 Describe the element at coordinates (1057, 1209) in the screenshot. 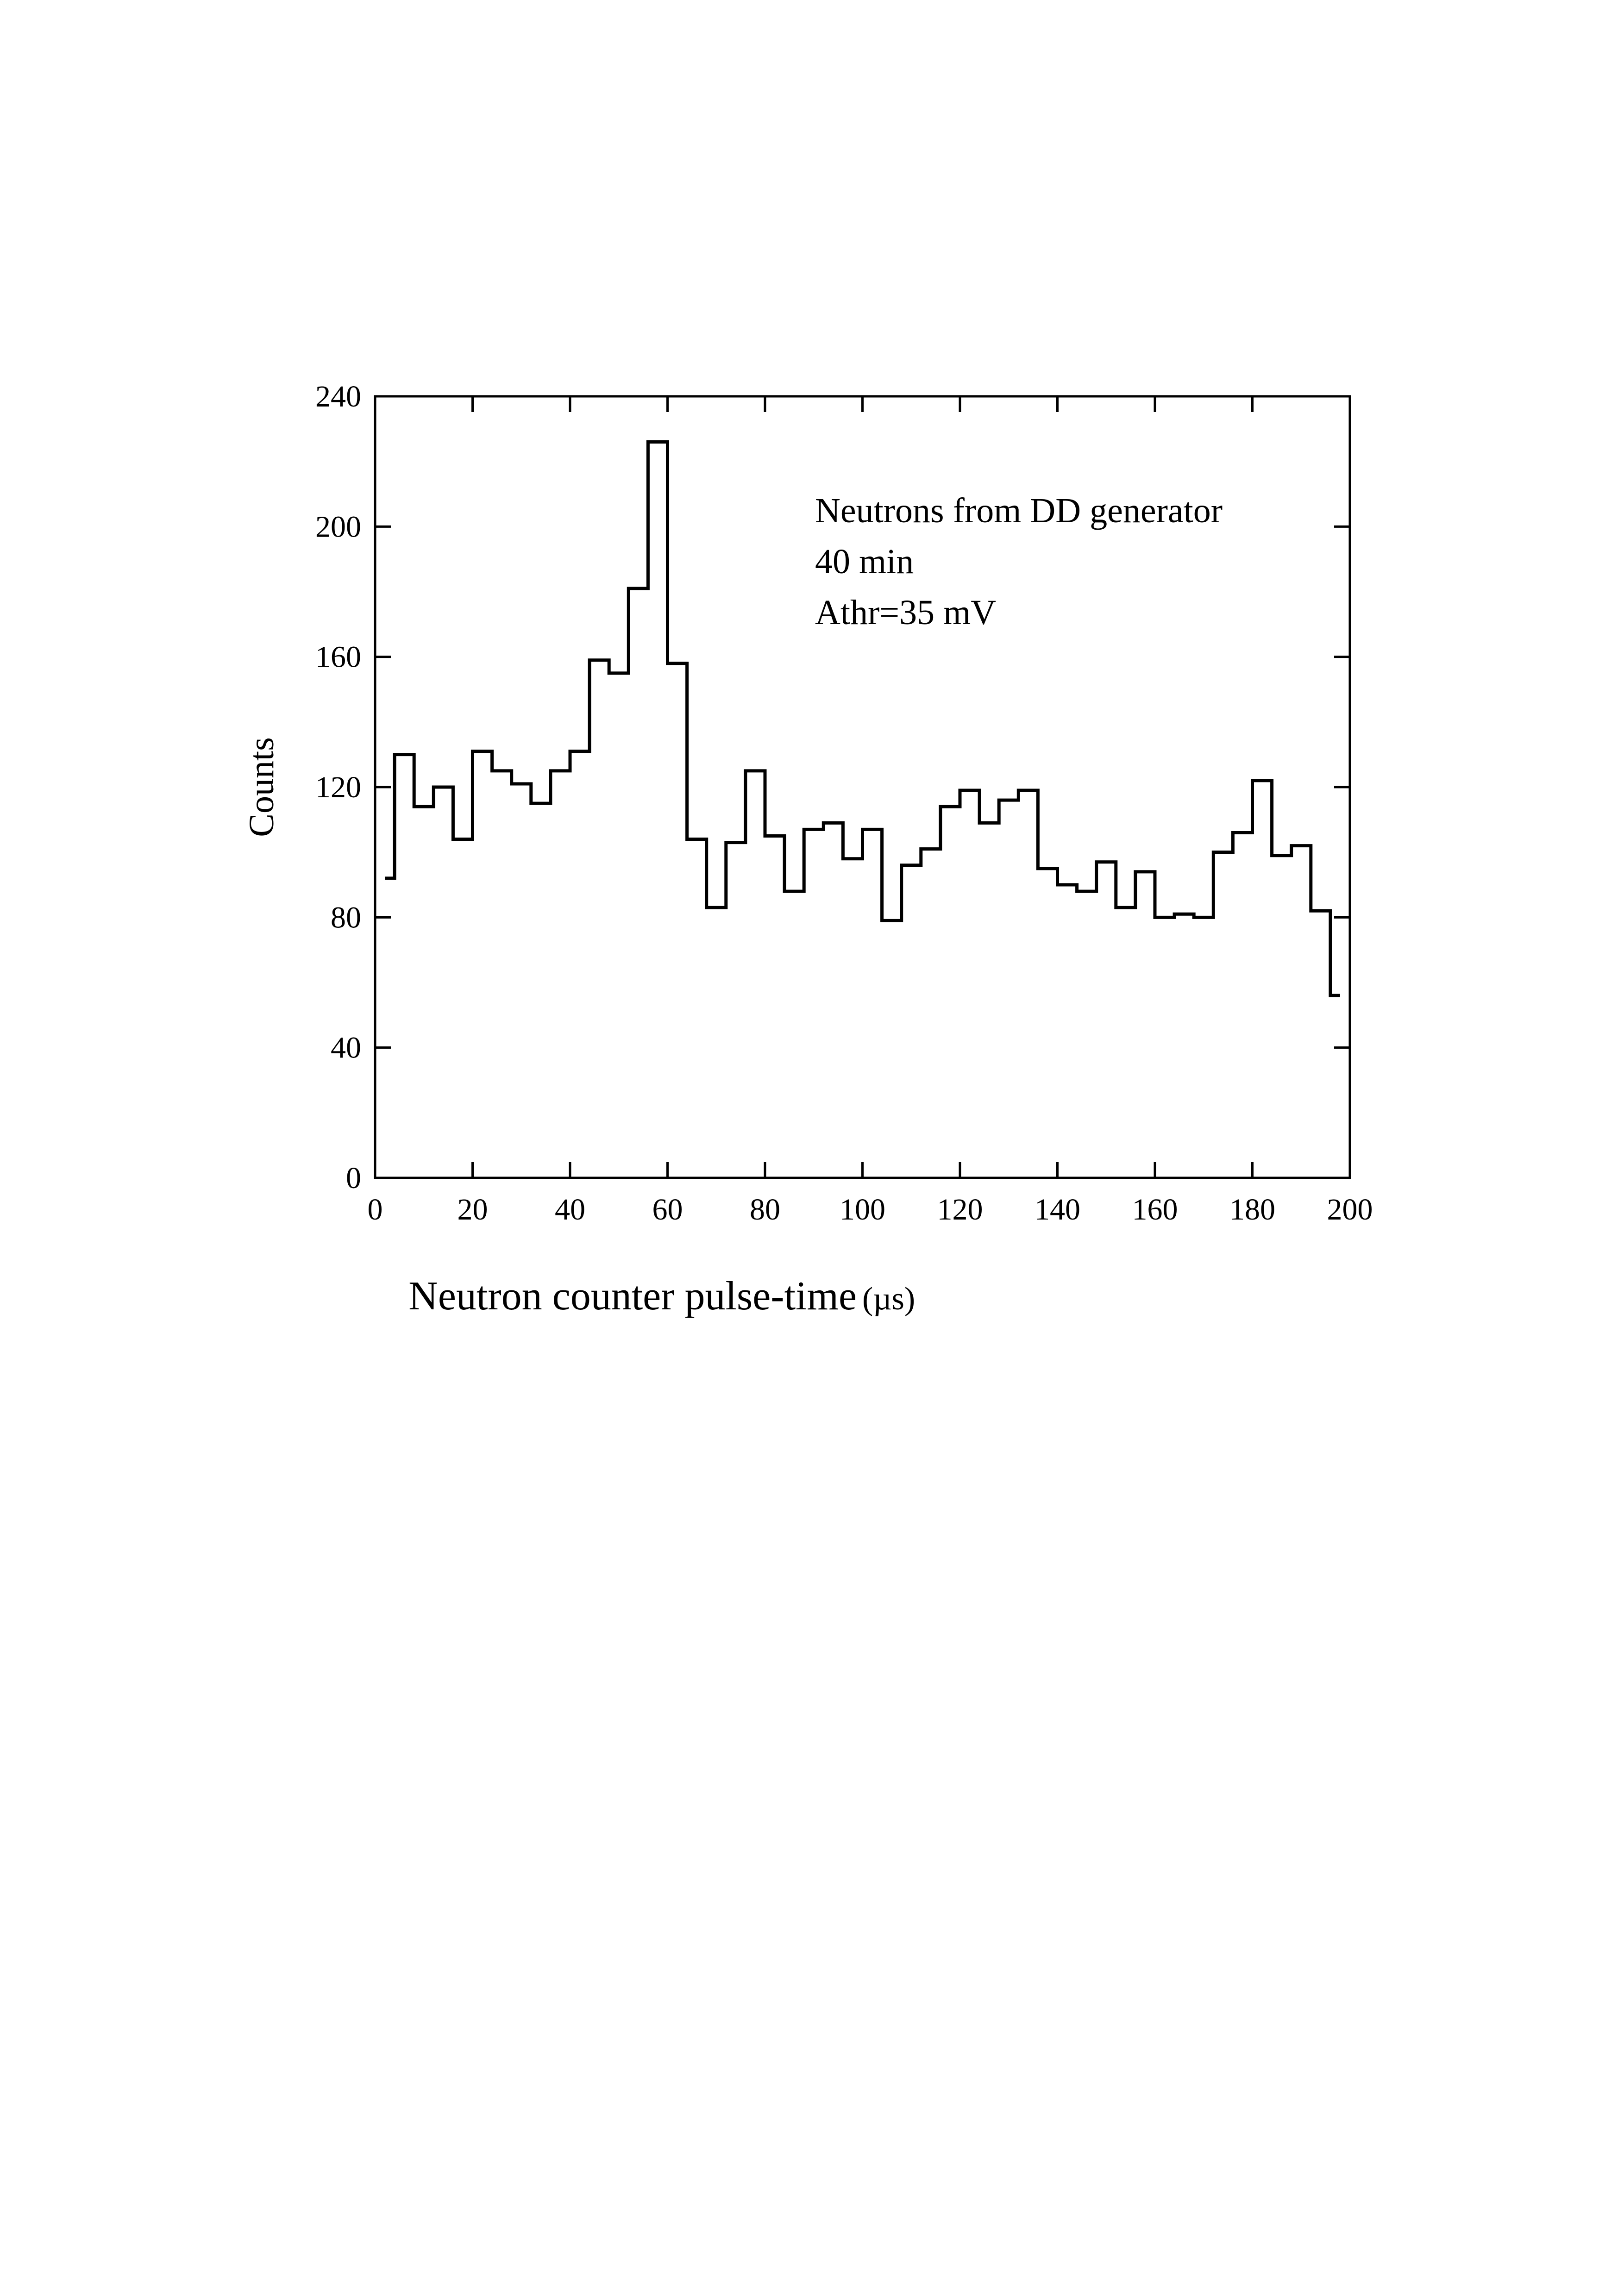

I see `x-tick-label: 140` at that location.